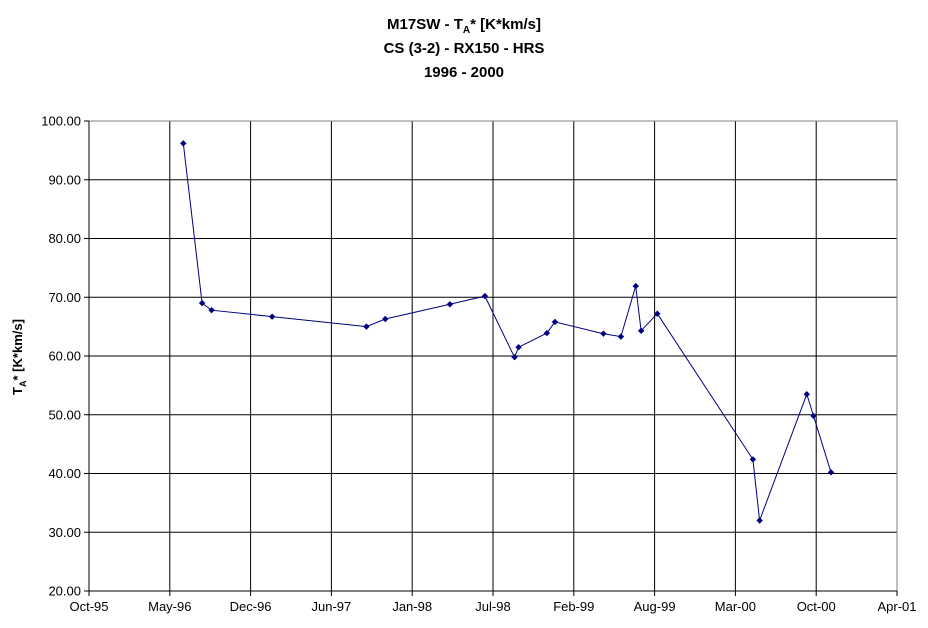 The image size is (928, 628). What do you see at coordinates (64, 473) in the screenshot?
I see `y-tick-label: 40.00` at bounding box center [64, 473].